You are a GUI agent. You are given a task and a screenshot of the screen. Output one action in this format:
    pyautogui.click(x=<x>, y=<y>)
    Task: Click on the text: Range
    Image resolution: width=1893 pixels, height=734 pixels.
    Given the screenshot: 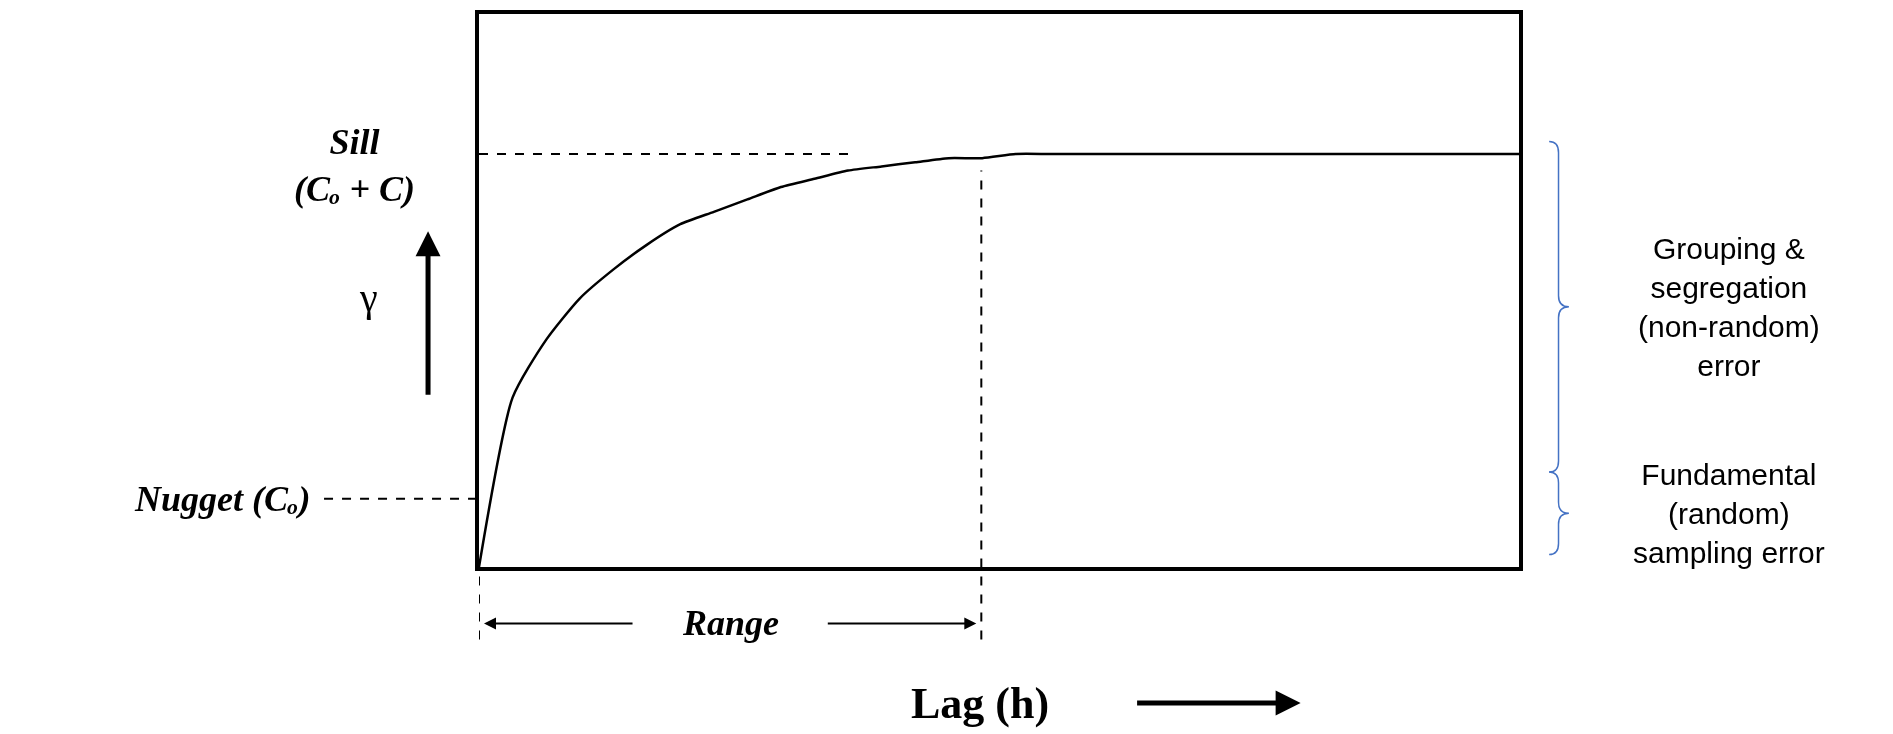 What is the action you would take?
    pyautogui.click(x=731, y=623)
    